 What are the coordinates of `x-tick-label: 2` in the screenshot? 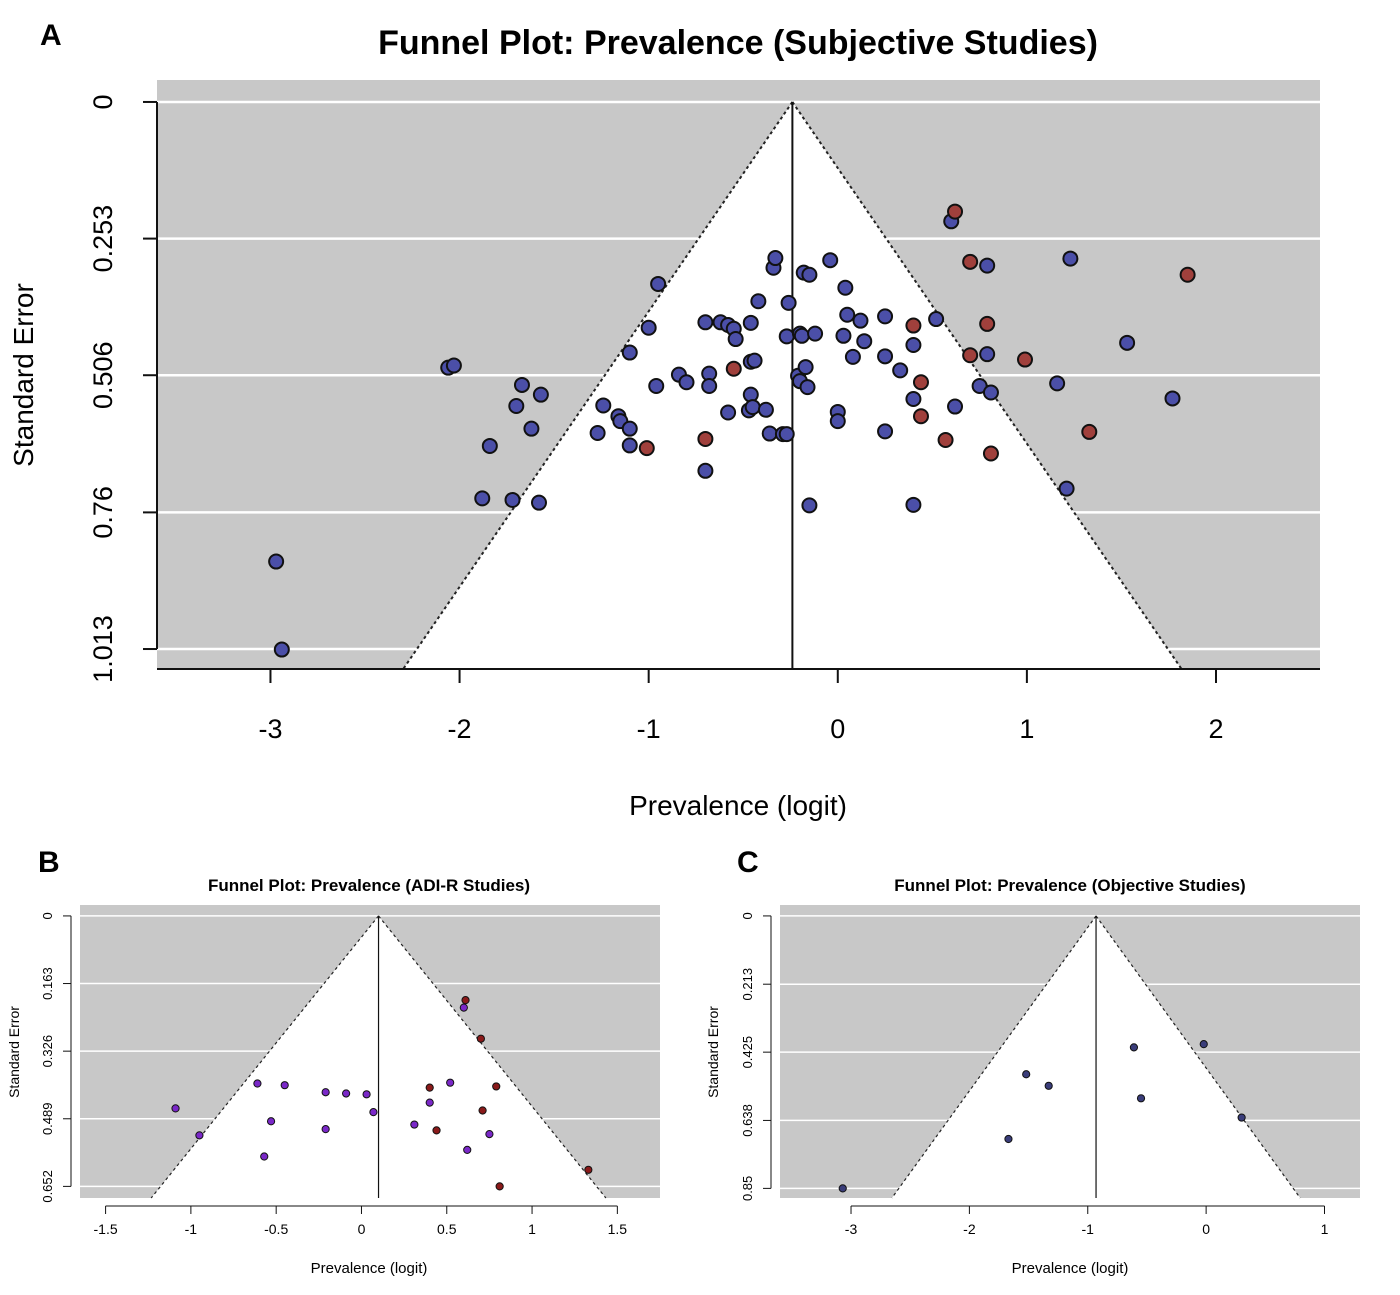 It's located at (1215, 729).